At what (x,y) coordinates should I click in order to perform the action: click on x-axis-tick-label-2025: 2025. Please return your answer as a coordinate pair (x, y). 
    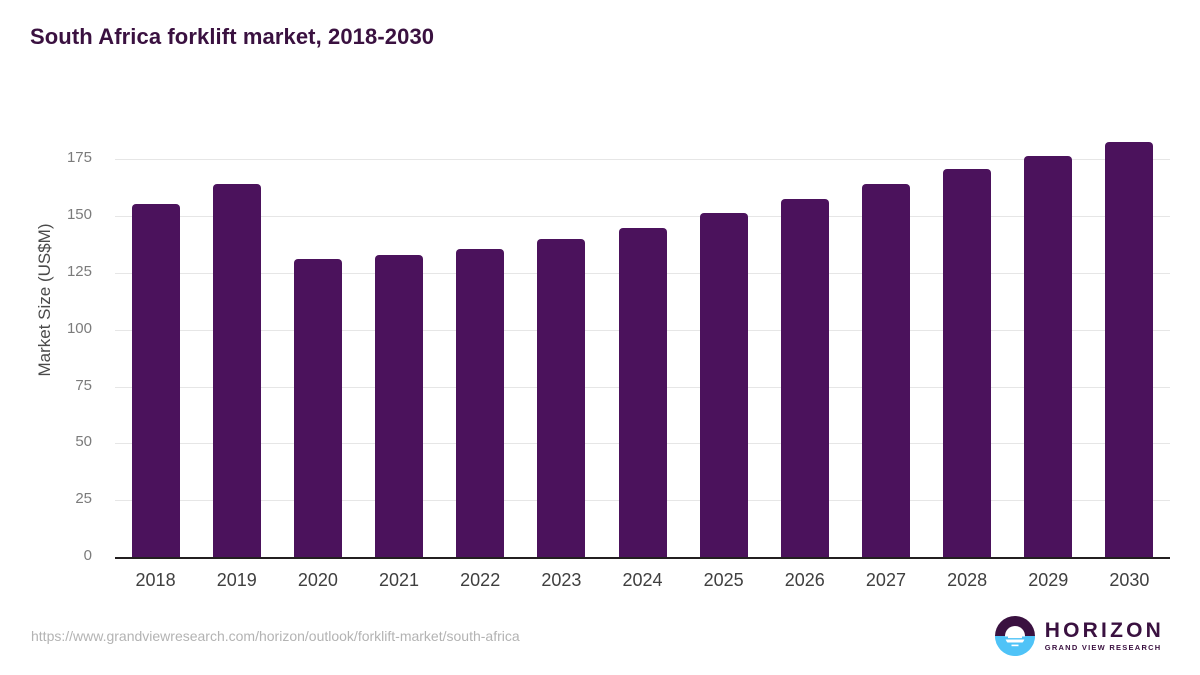
    Looking at the image, I should click on (723, 580).